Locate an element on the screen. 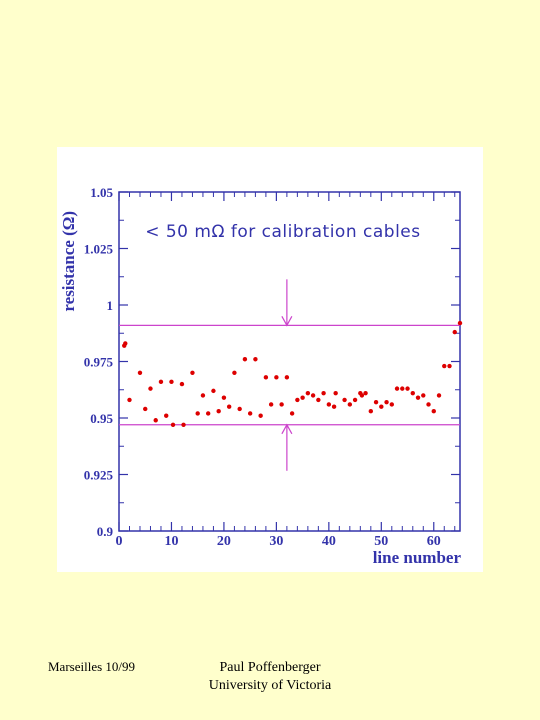 The image size is (540, 720). footer-date: Marseilles 10/99 is located at coordinates (92, 666).